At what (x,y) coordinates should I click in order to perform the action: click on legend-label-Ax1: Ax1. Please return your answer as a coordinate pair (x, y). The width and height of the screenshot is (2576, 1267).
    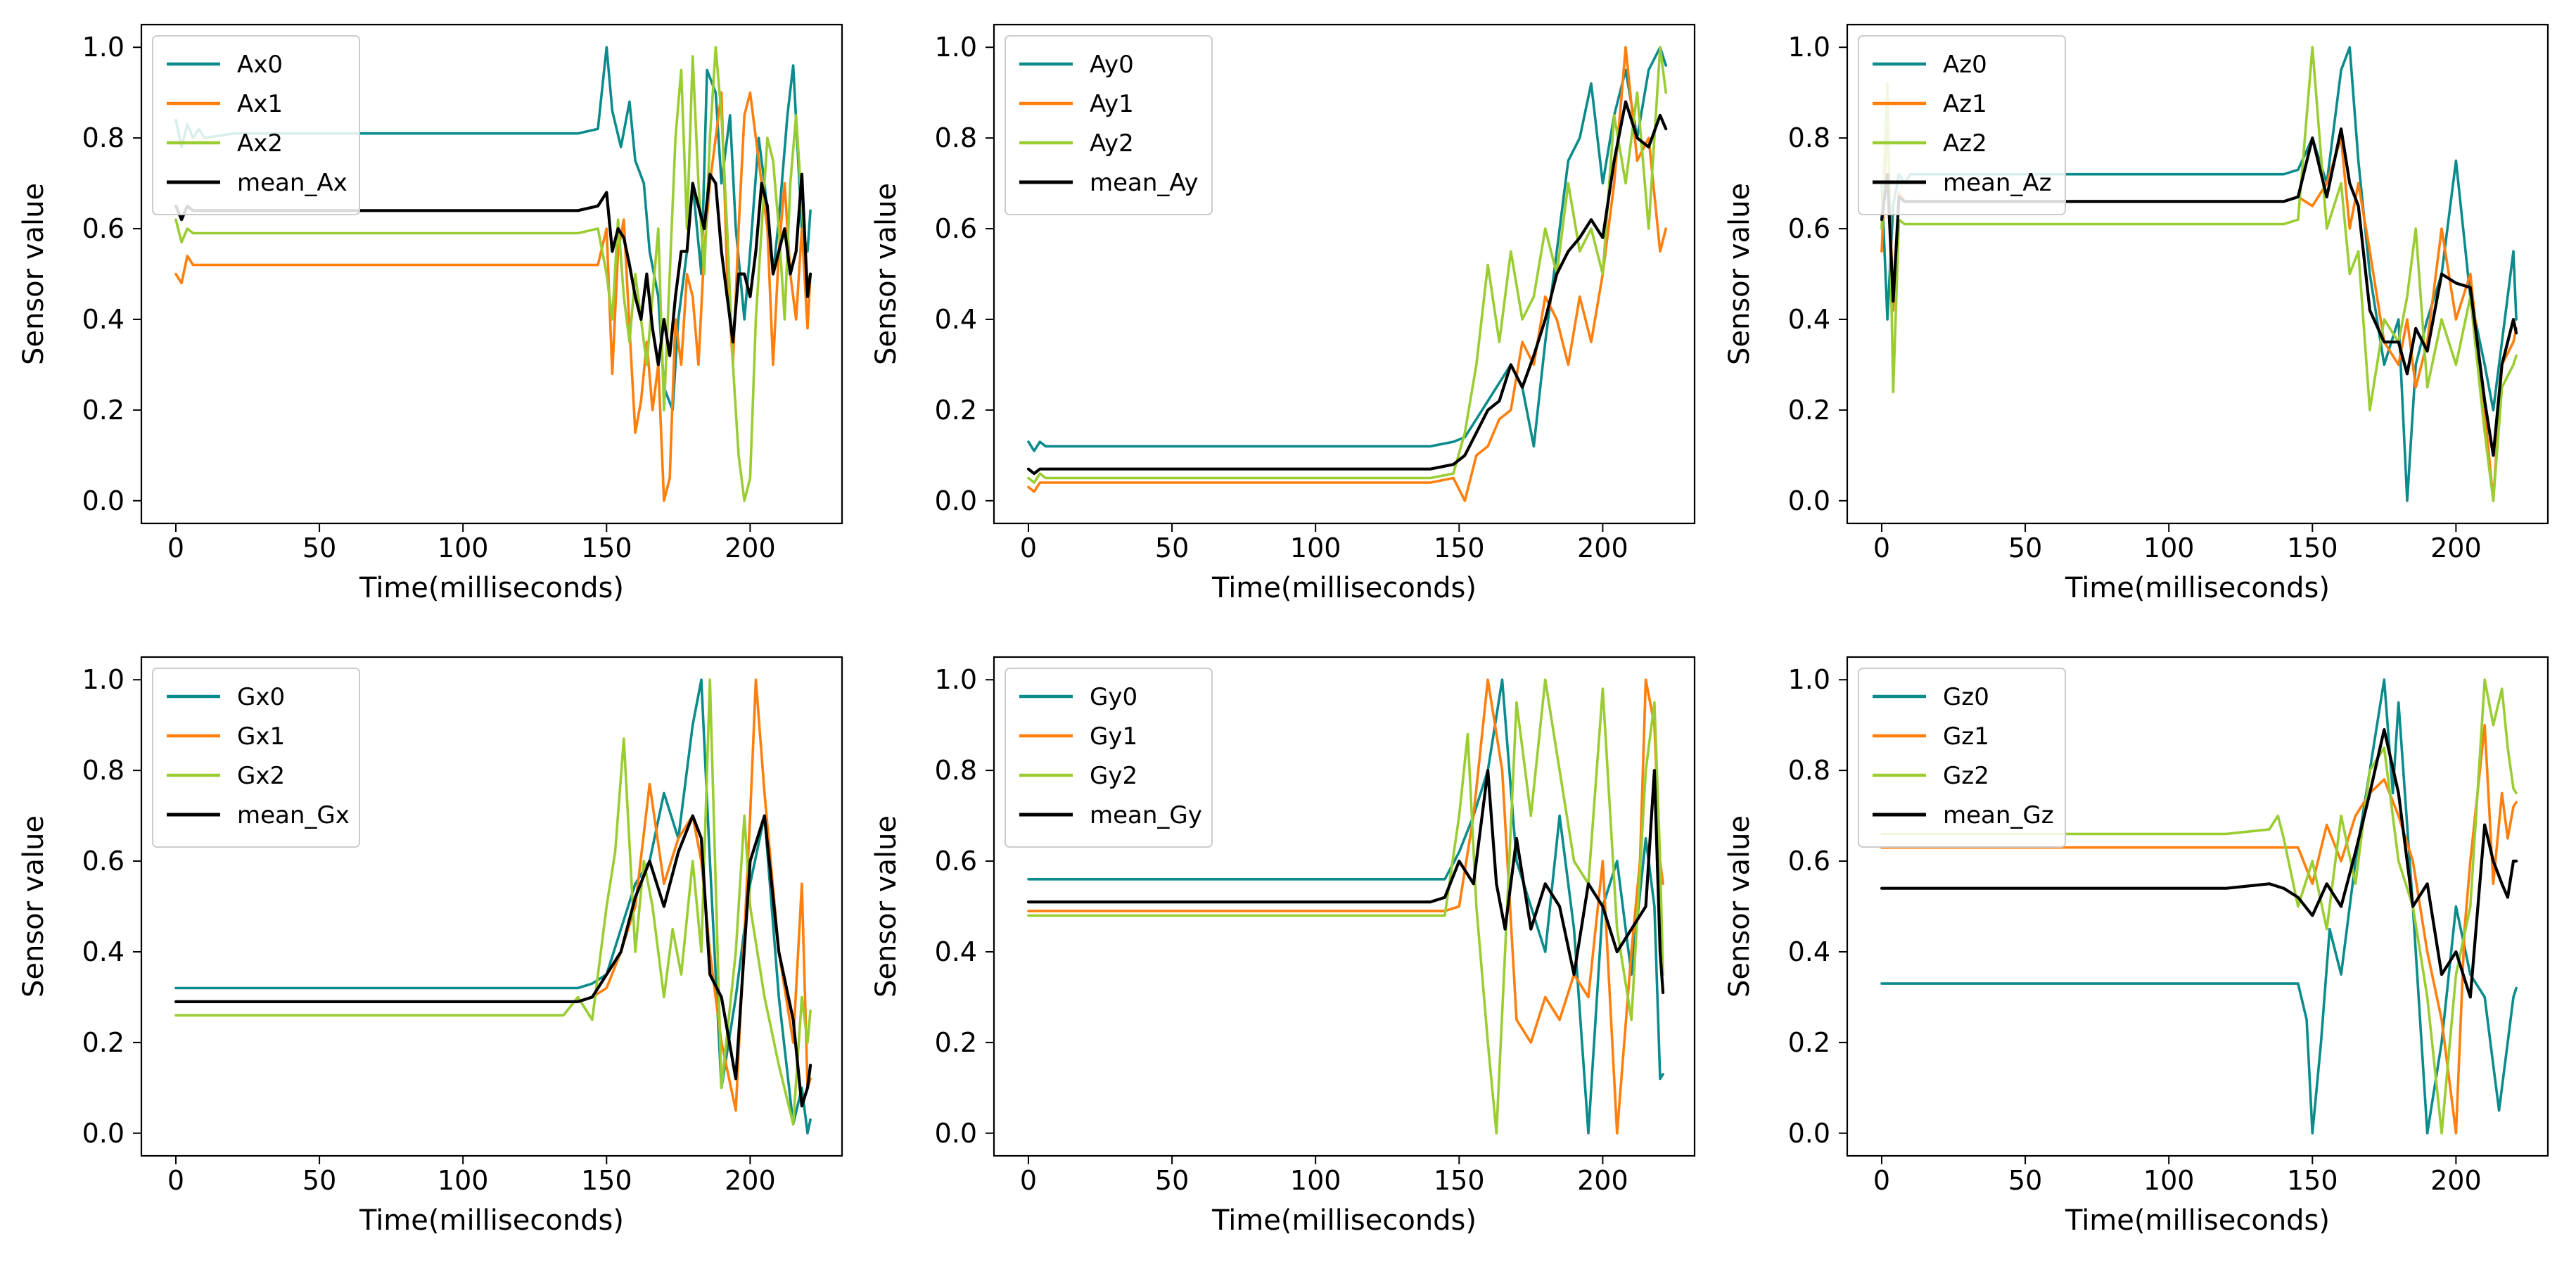
    Looking at the image, I should click on (260, 104).